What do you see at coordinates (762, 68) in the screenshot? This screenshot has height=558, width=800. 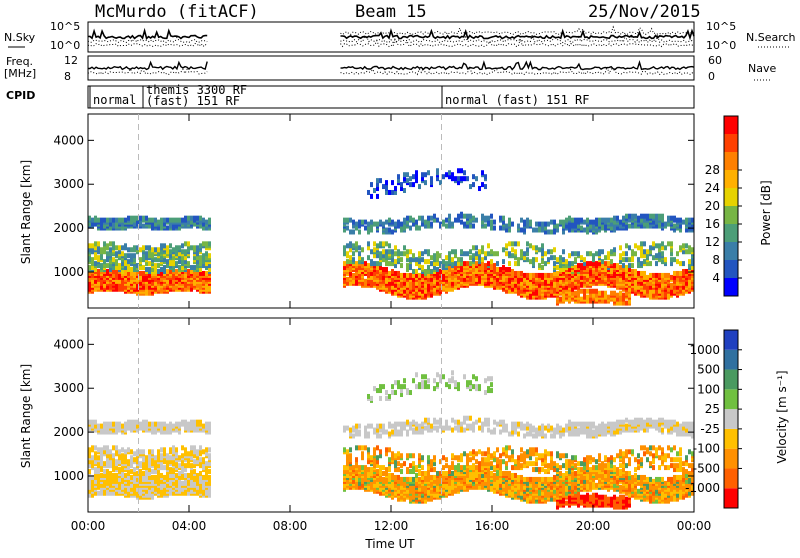 I see `nave-label: Nave` at bounding box center [762, 68].